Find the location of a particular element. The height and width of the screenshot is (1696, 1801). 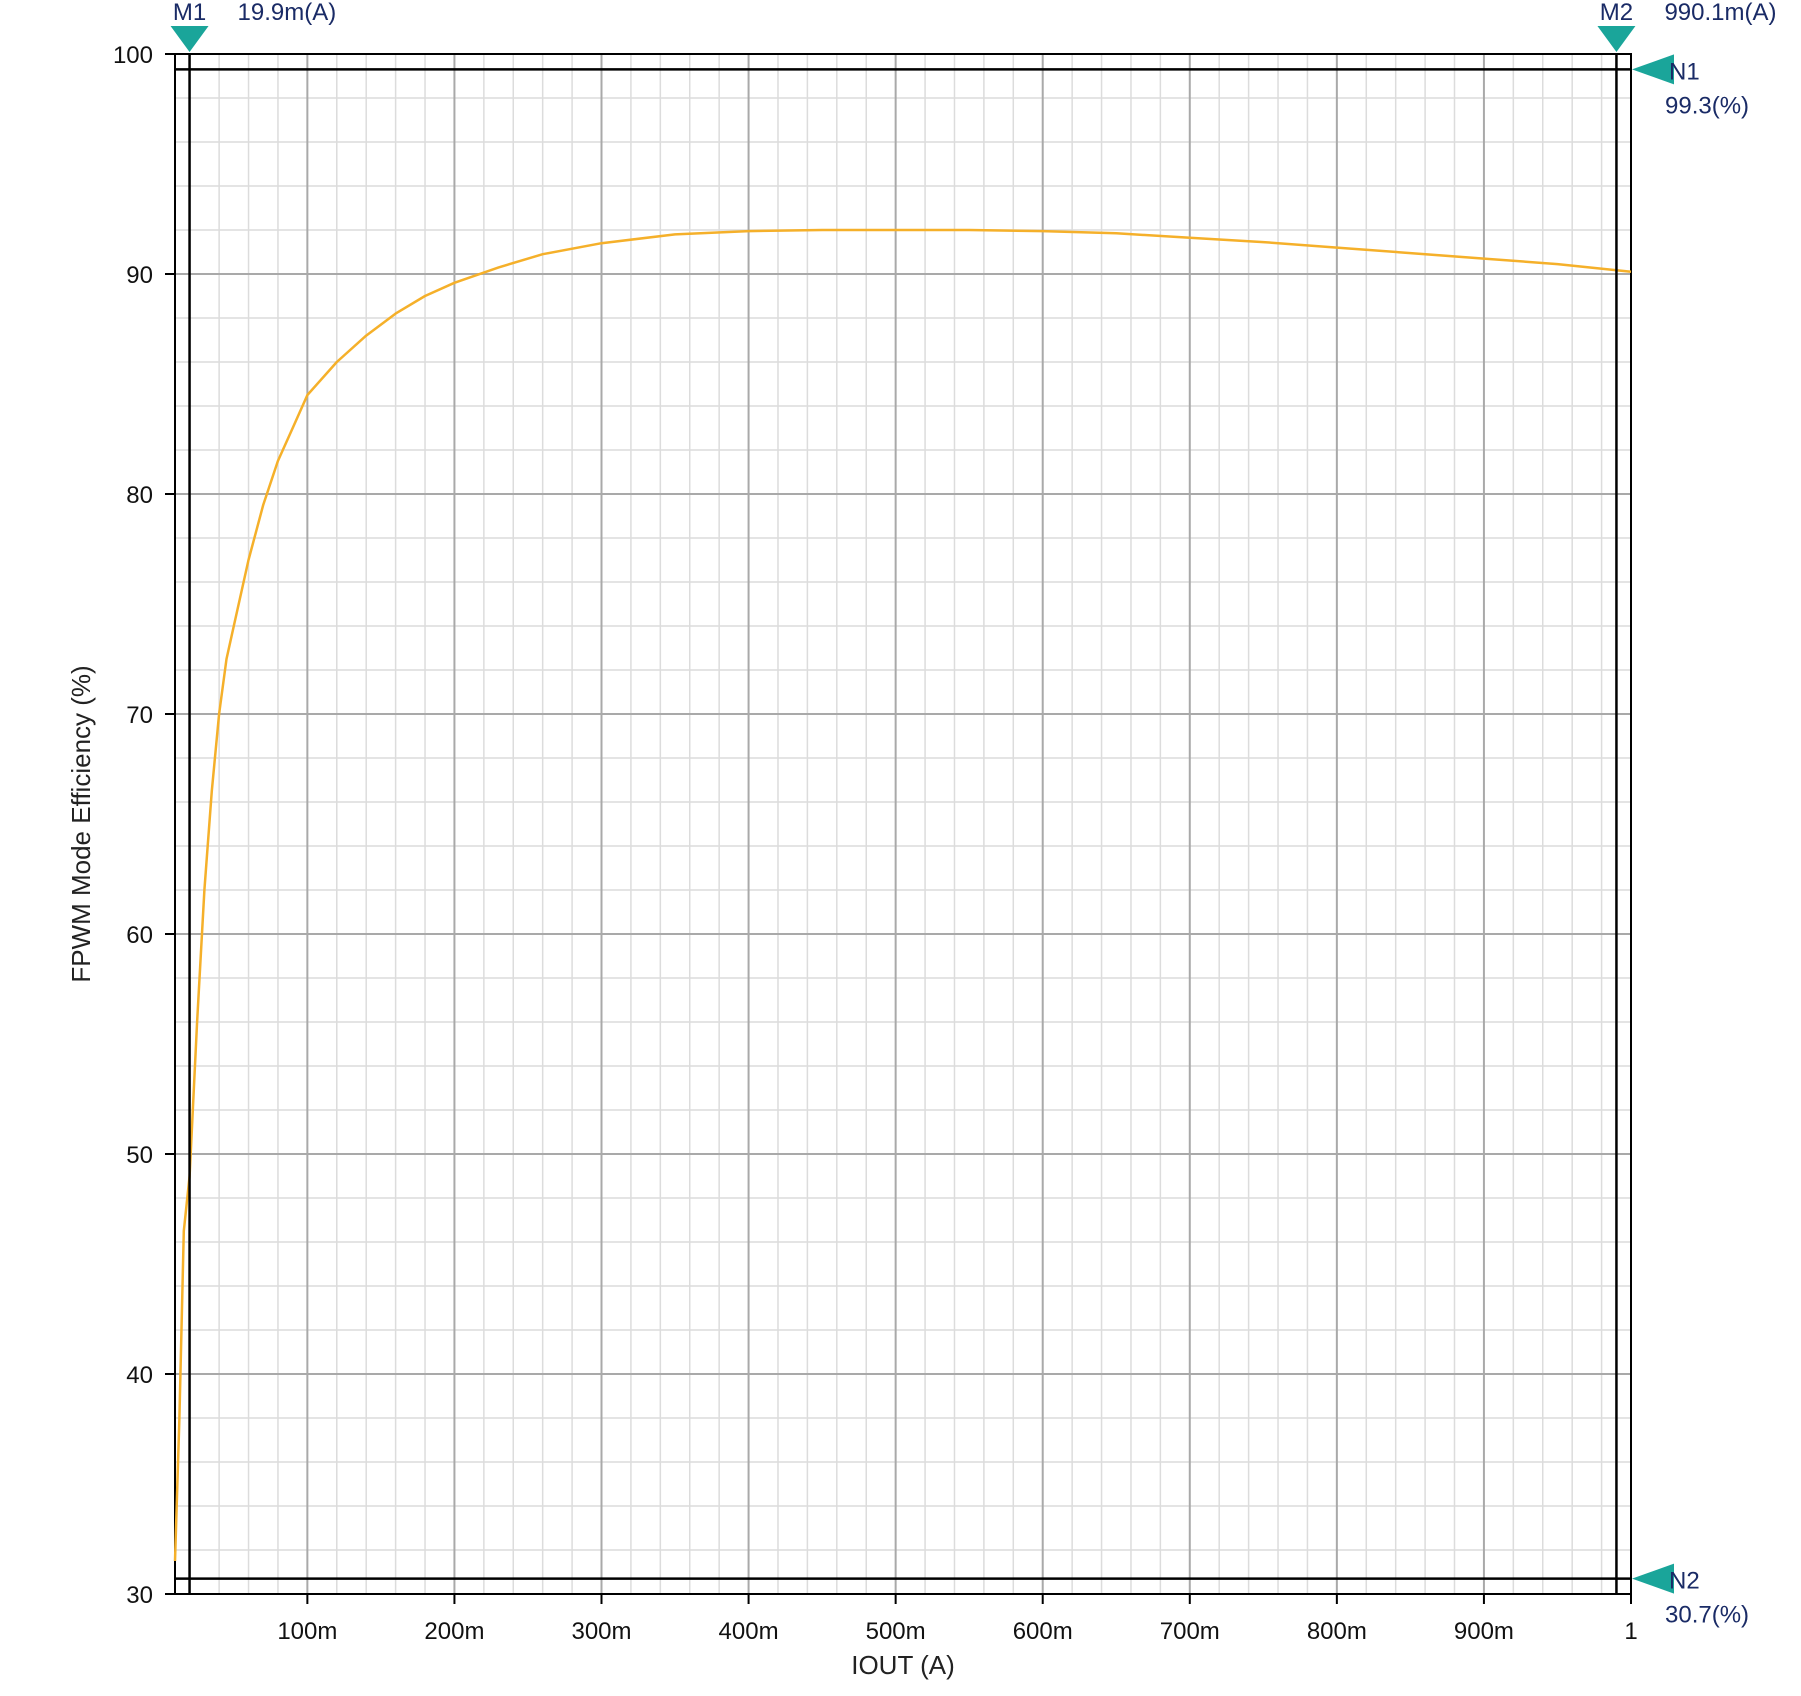

y-tick-label: 70 is located at coordinates (139, 715).